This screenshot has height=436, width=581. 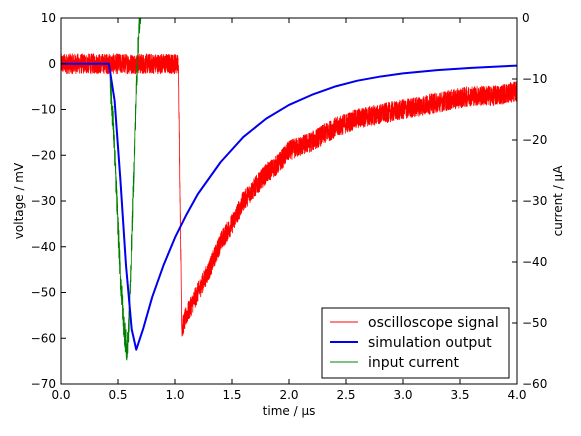 I want to click on right-y-tick-label: −20, so click(x=534, y=140).